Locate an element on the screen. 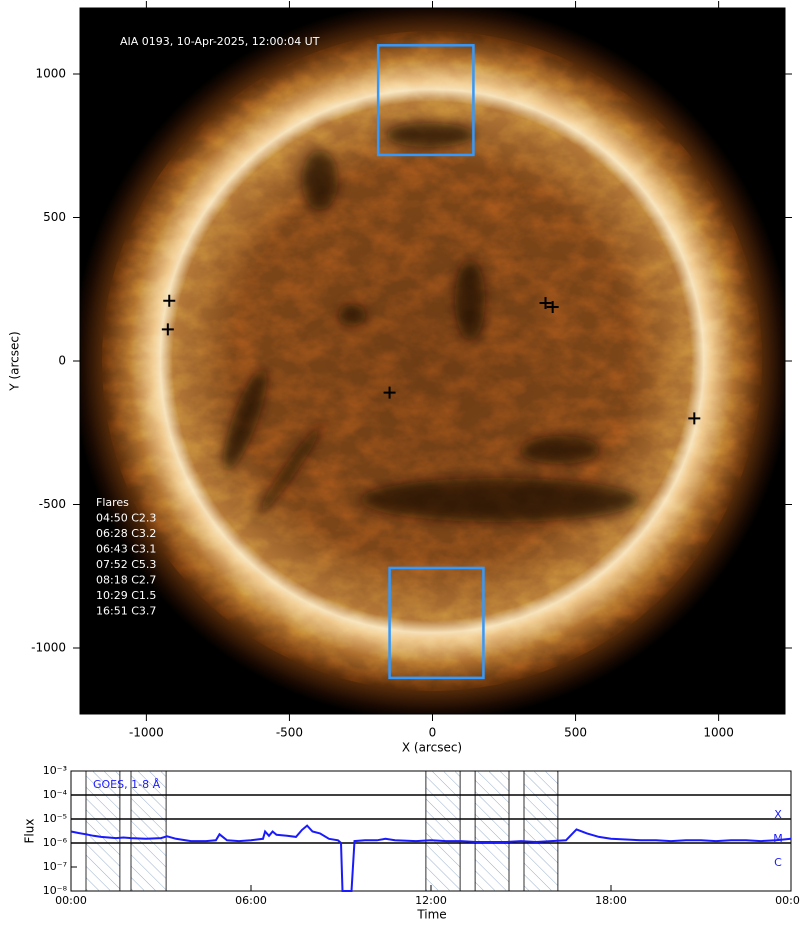  flare-entry: 07:52 C5.3 is located at coordinates (126, 564).